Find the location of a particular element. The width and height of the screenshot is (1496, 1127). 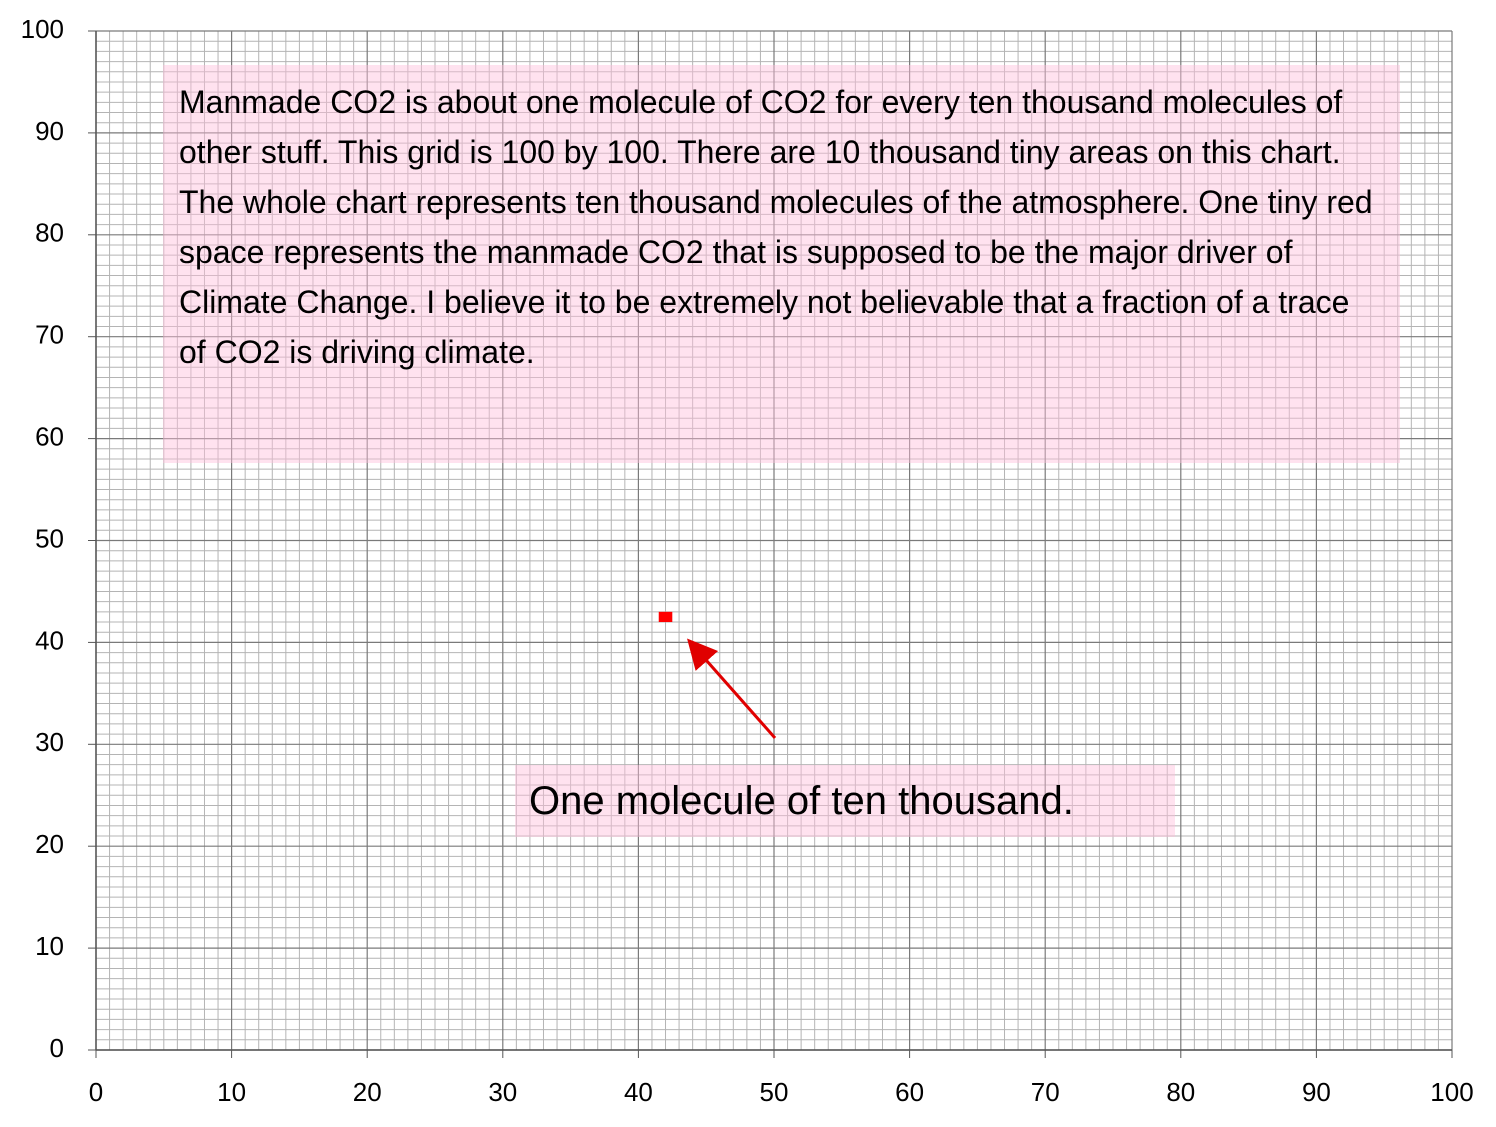

y-tick-label: 20 is located at coordinates (49, 844).